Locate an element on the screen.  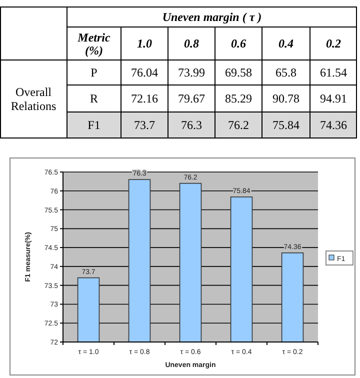
data-label: 61.54 is located at coordinates (333, 73).